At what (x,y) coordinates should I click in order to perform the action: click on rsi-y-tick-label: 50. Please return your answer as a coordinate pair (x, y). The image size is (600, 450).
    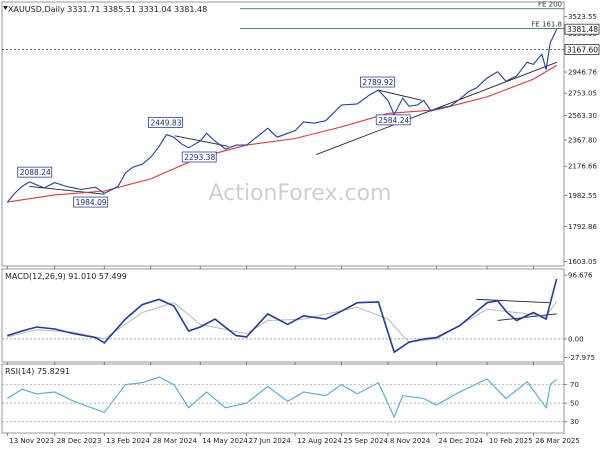
    Looking at the image, I should click on (574, 404).